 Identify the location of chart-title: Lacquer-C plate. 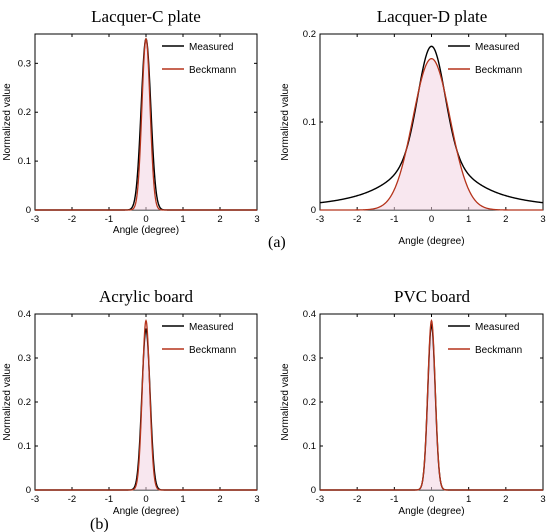
(146, 16).